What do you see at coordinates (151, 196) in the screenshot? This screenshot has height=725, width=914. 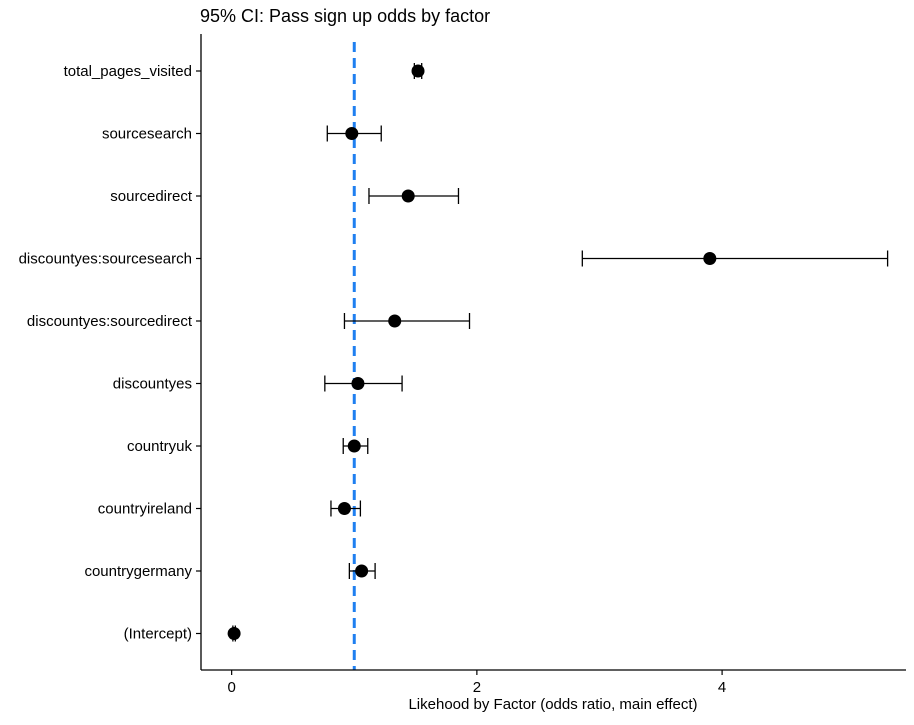 I see `y-tick-label: sourcedirect` at bounding box center [151, 196].